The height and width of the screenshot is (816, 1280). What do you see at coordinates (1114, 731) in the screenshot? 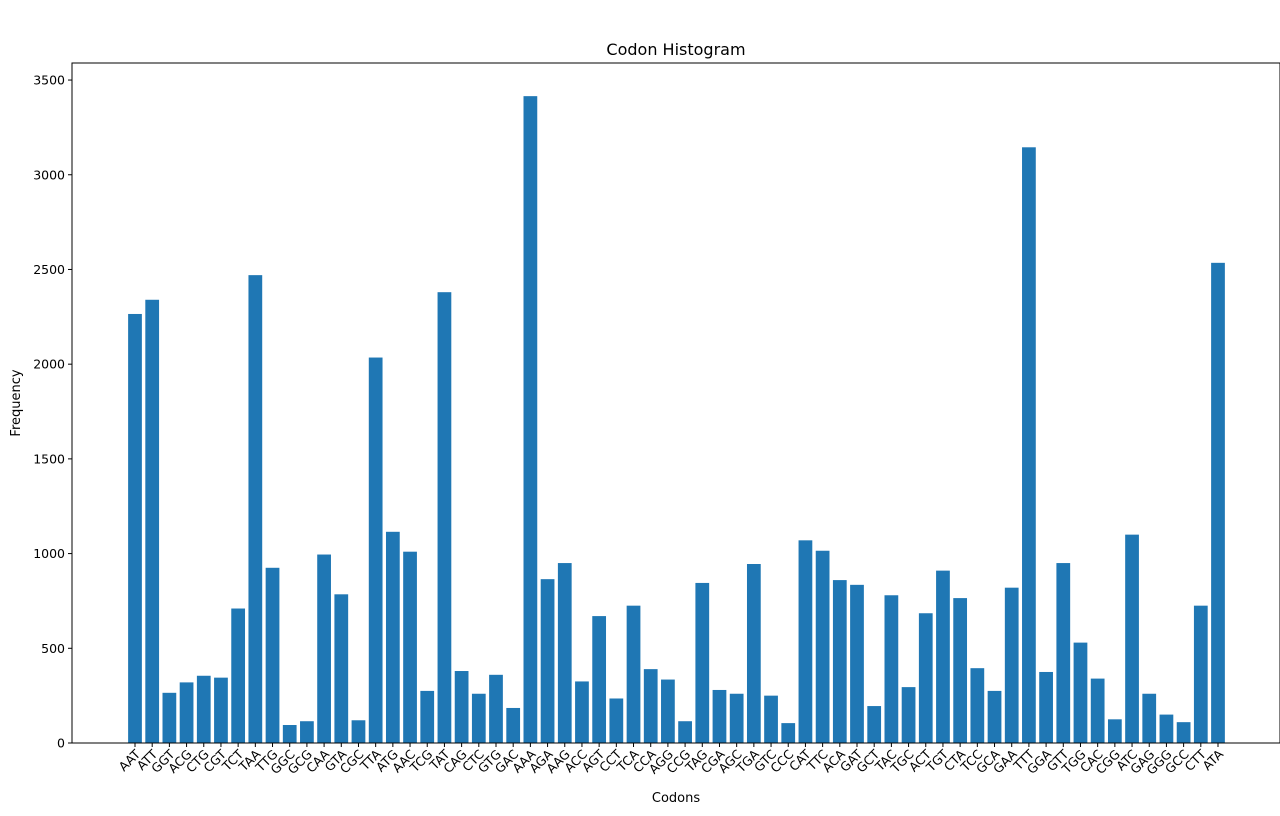
I see `bar-CGG` at bounding box center [1114, 731].